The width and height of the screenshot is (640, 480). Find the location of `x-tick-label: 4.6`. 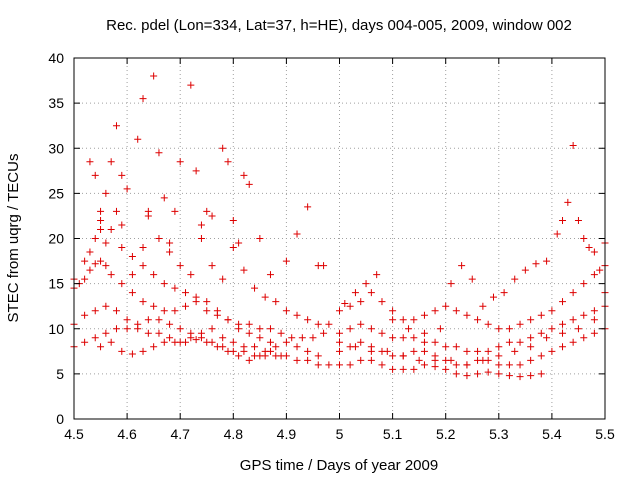

x-tick-label: 4.6 is located at coordinates (127, 434).